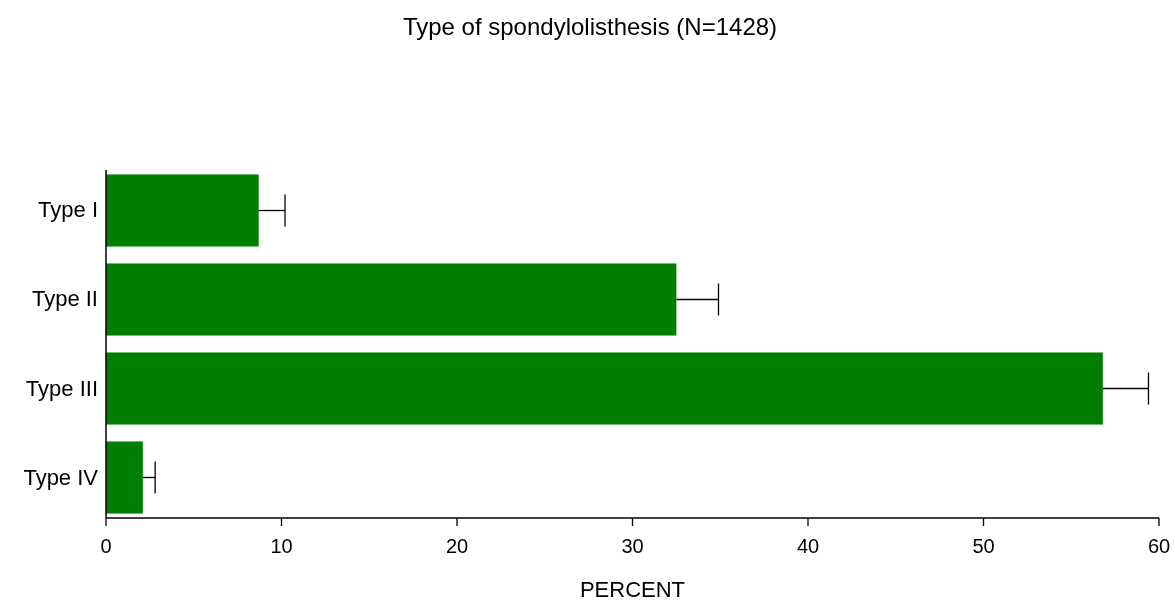  What do you see at coordinates (61, 477) in the screenshot?
I see `y-tick-label: Type IV` at bounding box center [61, 477].